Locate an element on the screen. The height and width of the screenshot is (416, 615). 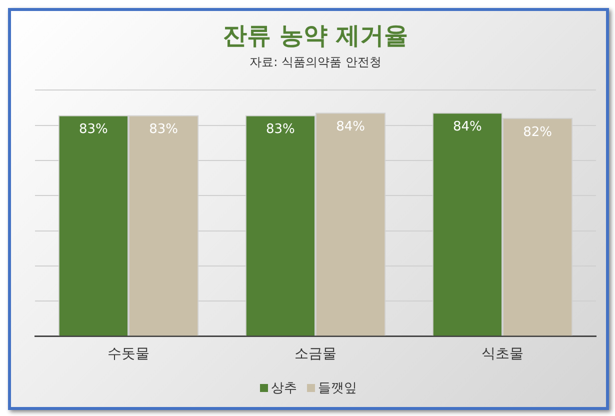
x-tick-label: 수돗물 is located at coordinates (129, 354).